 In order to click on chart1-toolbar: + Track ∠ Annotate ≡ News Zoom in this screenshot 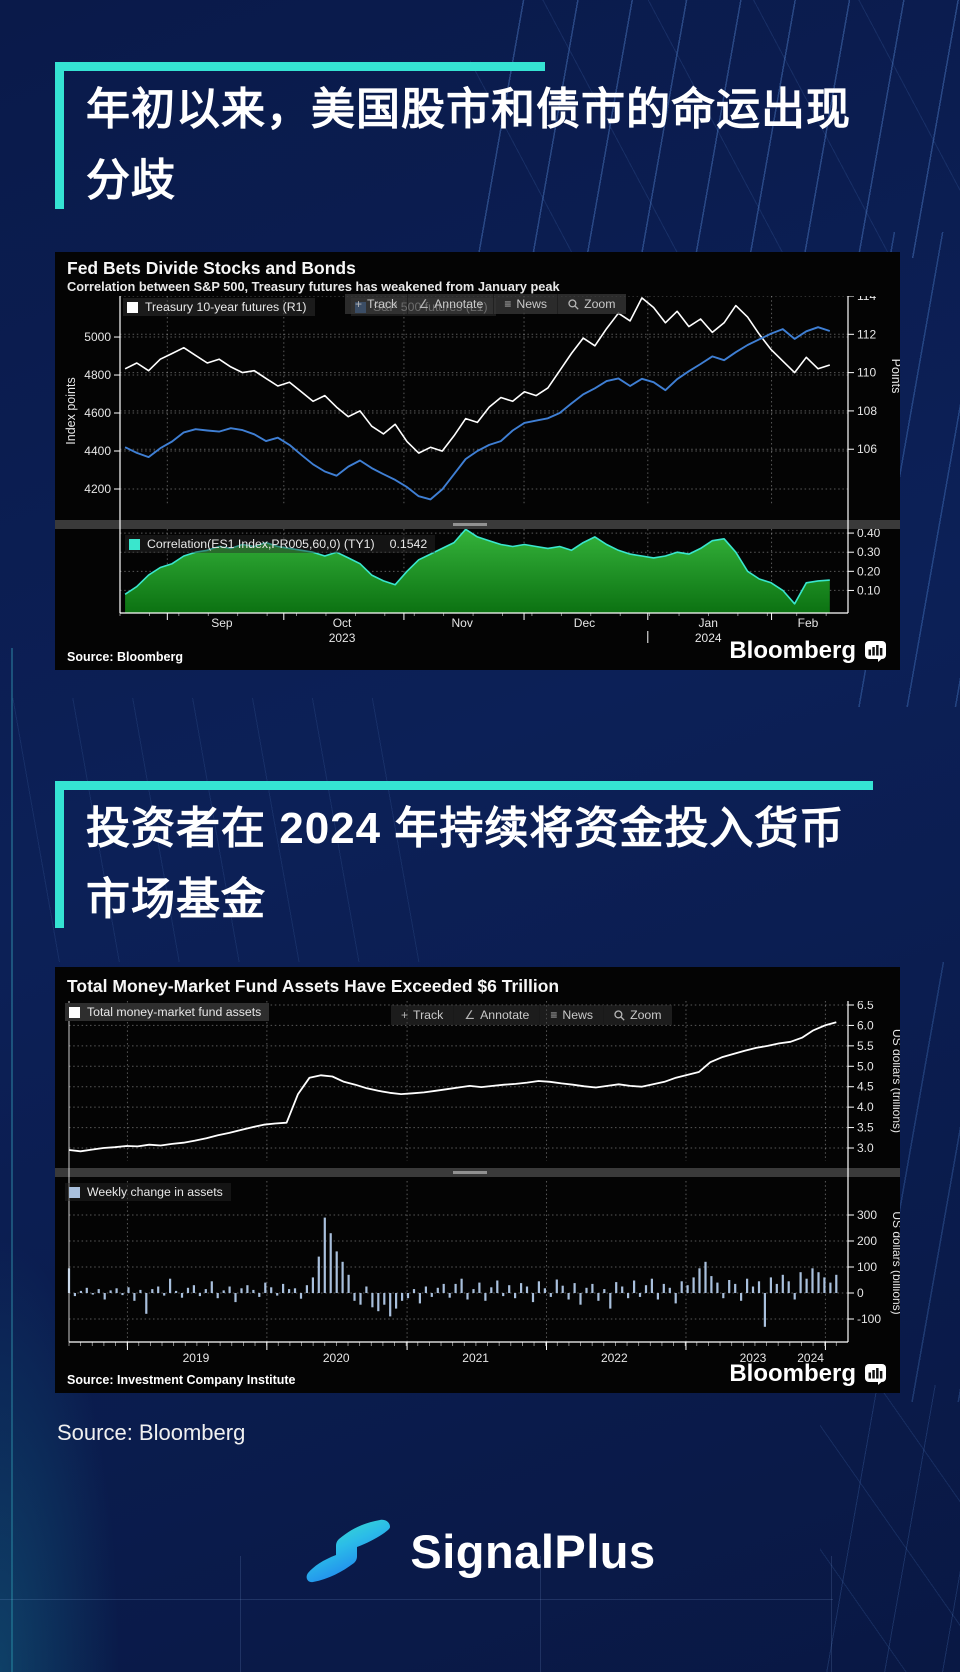, I will do `click(485, 304)`.